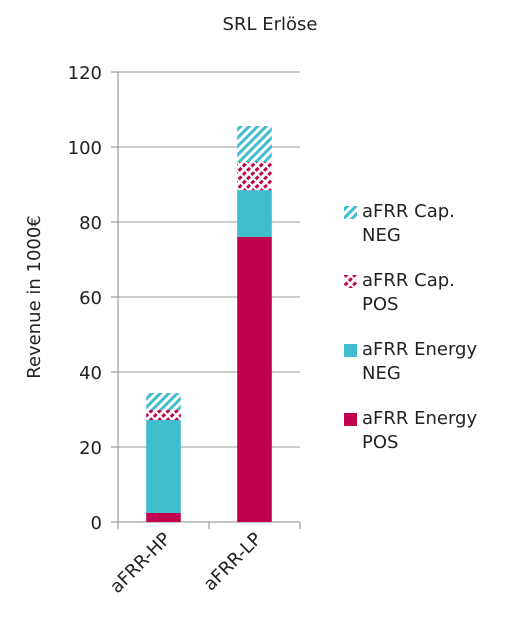  I want to click on legend-label: aFRR Energy POS, so click(420, 430).